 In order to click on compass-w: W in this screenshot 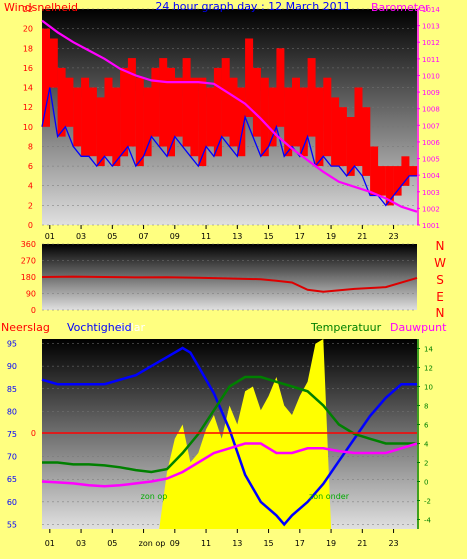, I will do `click(440, 263)`.